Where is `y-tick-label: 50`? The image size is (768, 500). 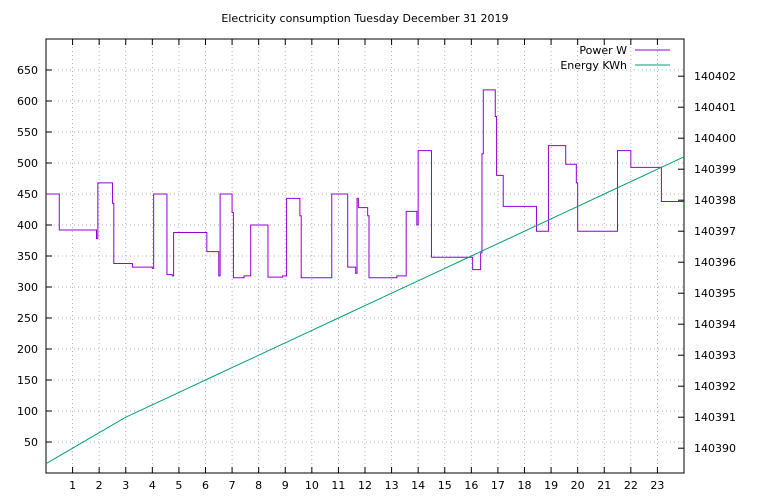
y-tick-label: 50 is located at coordinates (31, 442).